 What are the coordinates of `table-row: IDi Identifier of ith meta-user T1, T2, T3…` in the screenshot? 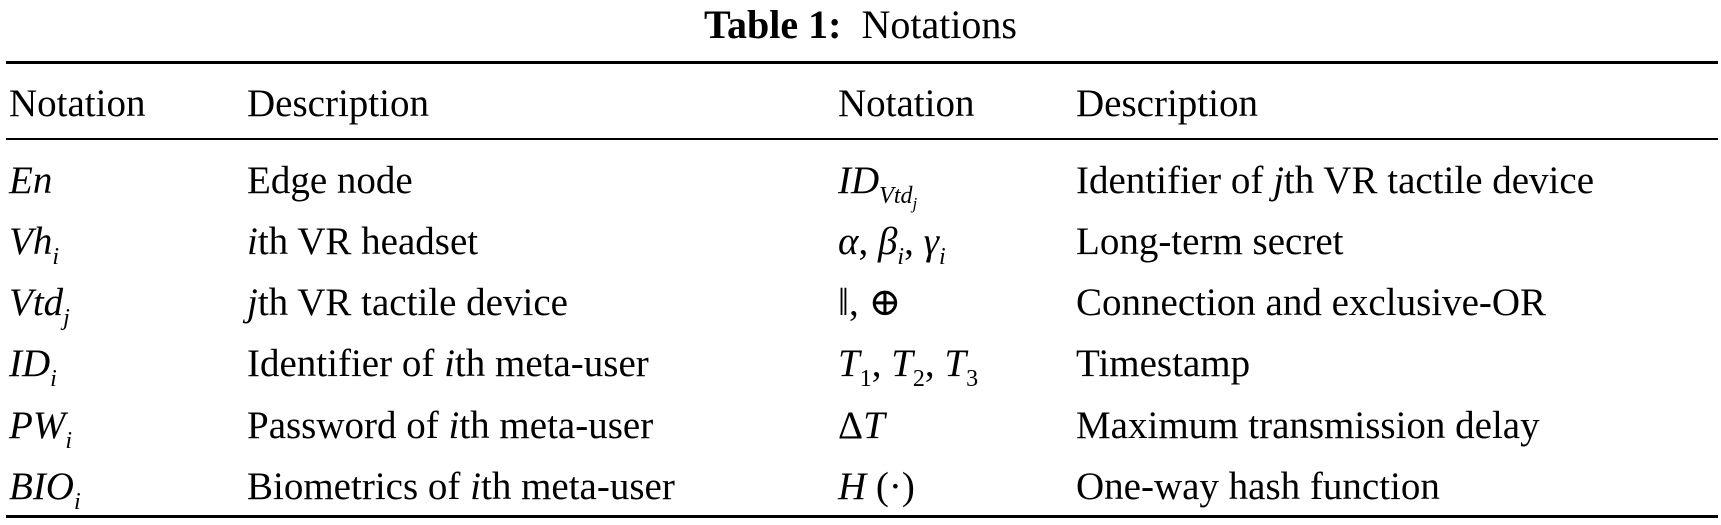 It's located at (860, 364).